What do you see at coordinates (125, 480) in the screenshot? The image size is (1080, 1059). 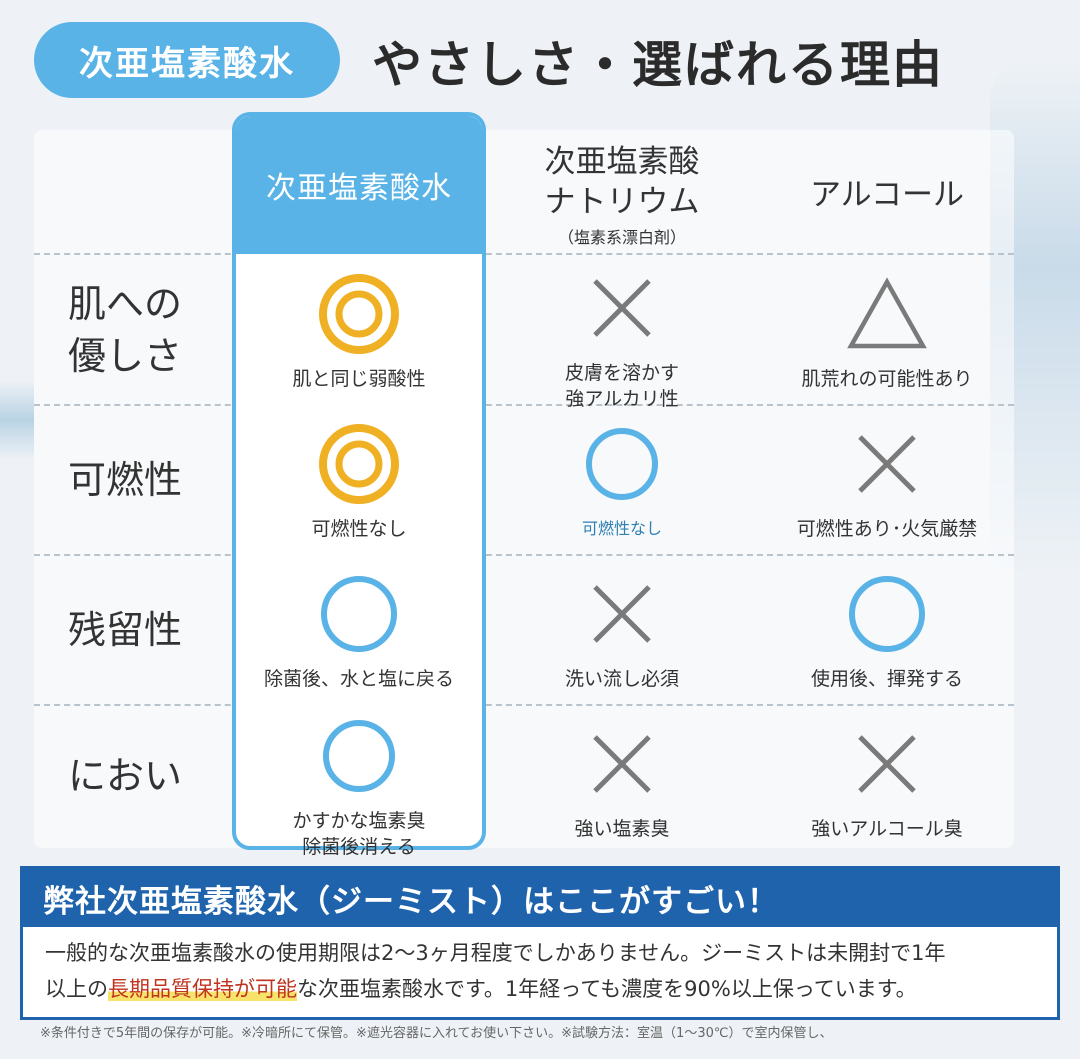 I see `row-label-line: 可燃性` at bounding box center [125, 480].